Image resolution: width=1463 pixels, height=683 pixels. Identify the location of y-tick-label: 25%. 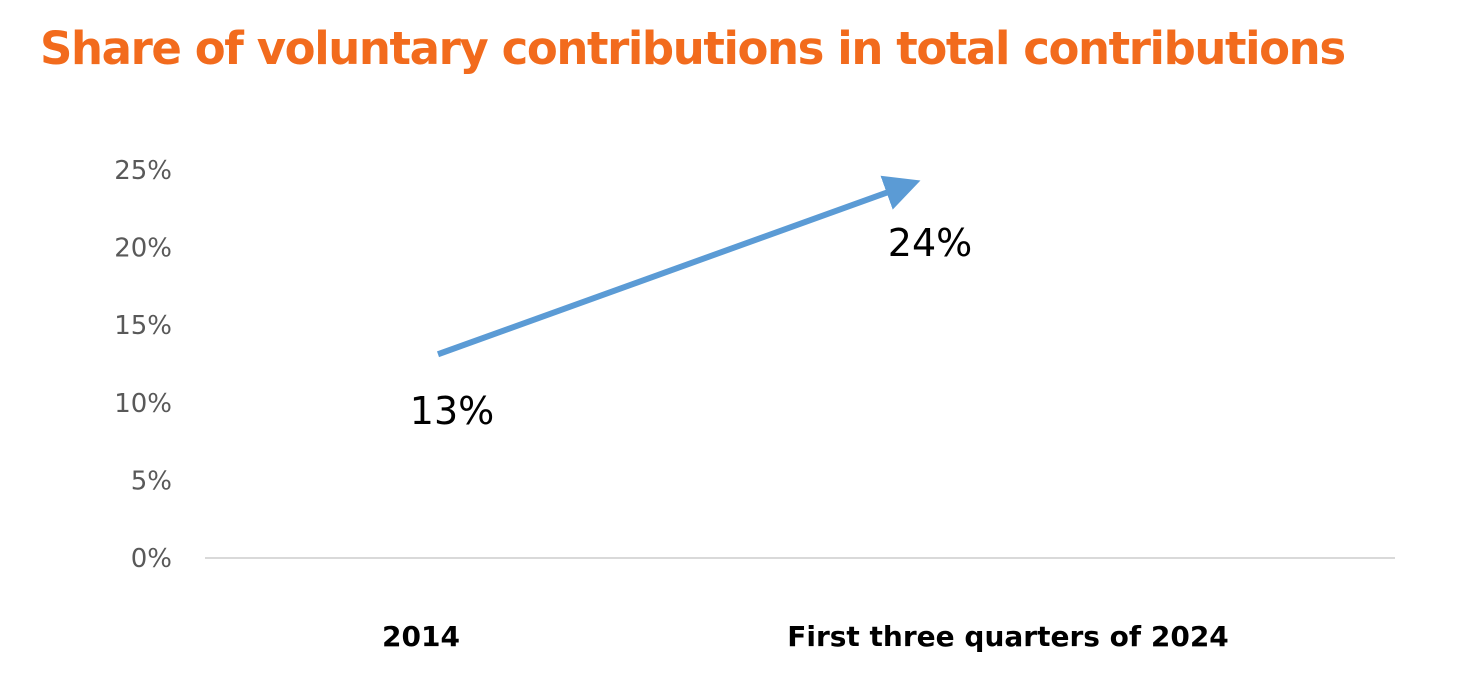
(143, 171).